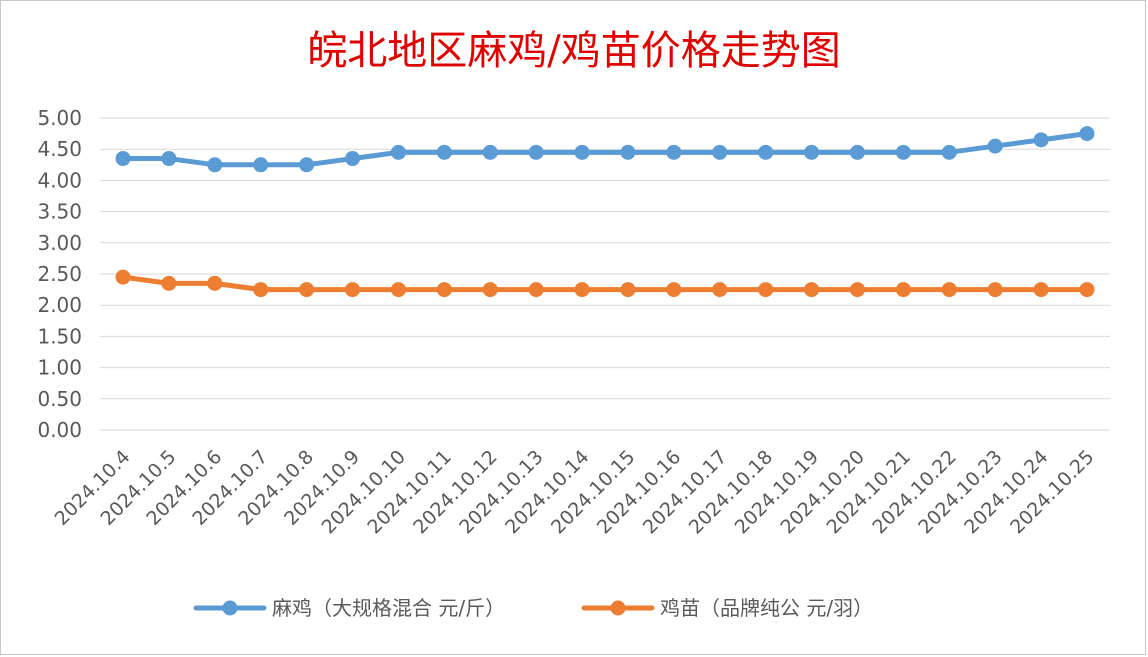  I want to click on legend: 麻鸡（大规格混合 元/斤） 鸡苗（品牌纯公 元/羽）, so click(533, 608).